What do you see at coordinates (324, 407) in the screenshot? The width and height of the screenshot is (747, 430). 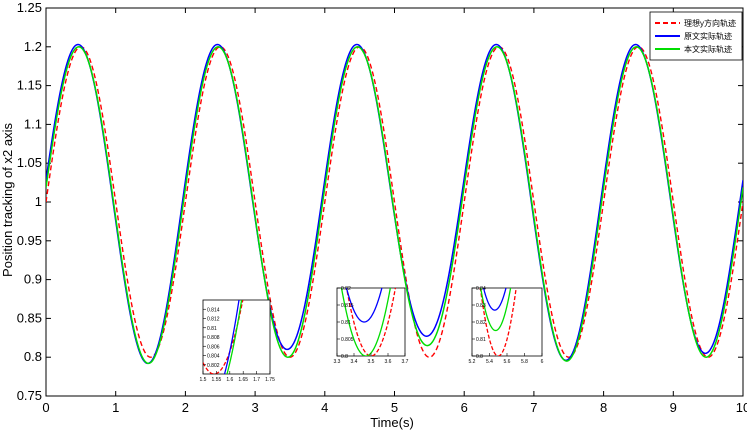 I see `x-tick-label: 4` at bounding box center [324, 407].